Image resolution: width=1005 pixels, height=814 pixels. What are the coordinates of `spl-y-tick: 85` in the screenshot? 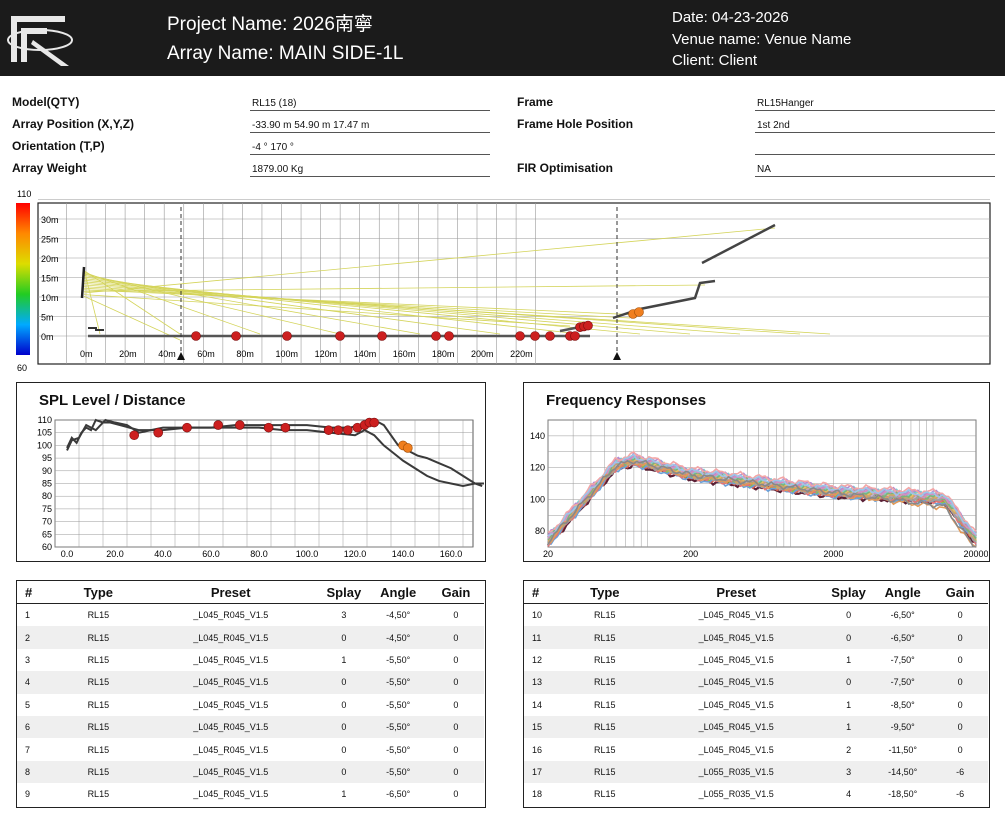 It's located at (47, 484).